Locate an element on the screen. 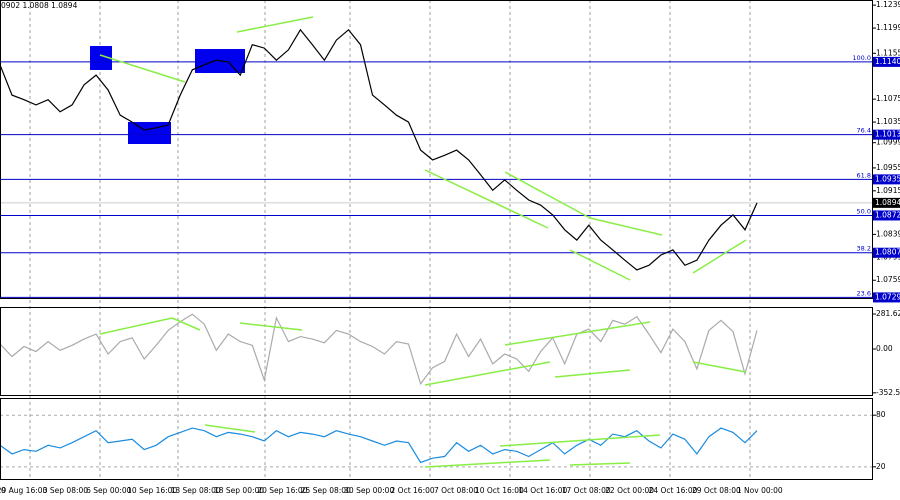  y-tick-label: 1.1155 is located at coordinates (888, 52).